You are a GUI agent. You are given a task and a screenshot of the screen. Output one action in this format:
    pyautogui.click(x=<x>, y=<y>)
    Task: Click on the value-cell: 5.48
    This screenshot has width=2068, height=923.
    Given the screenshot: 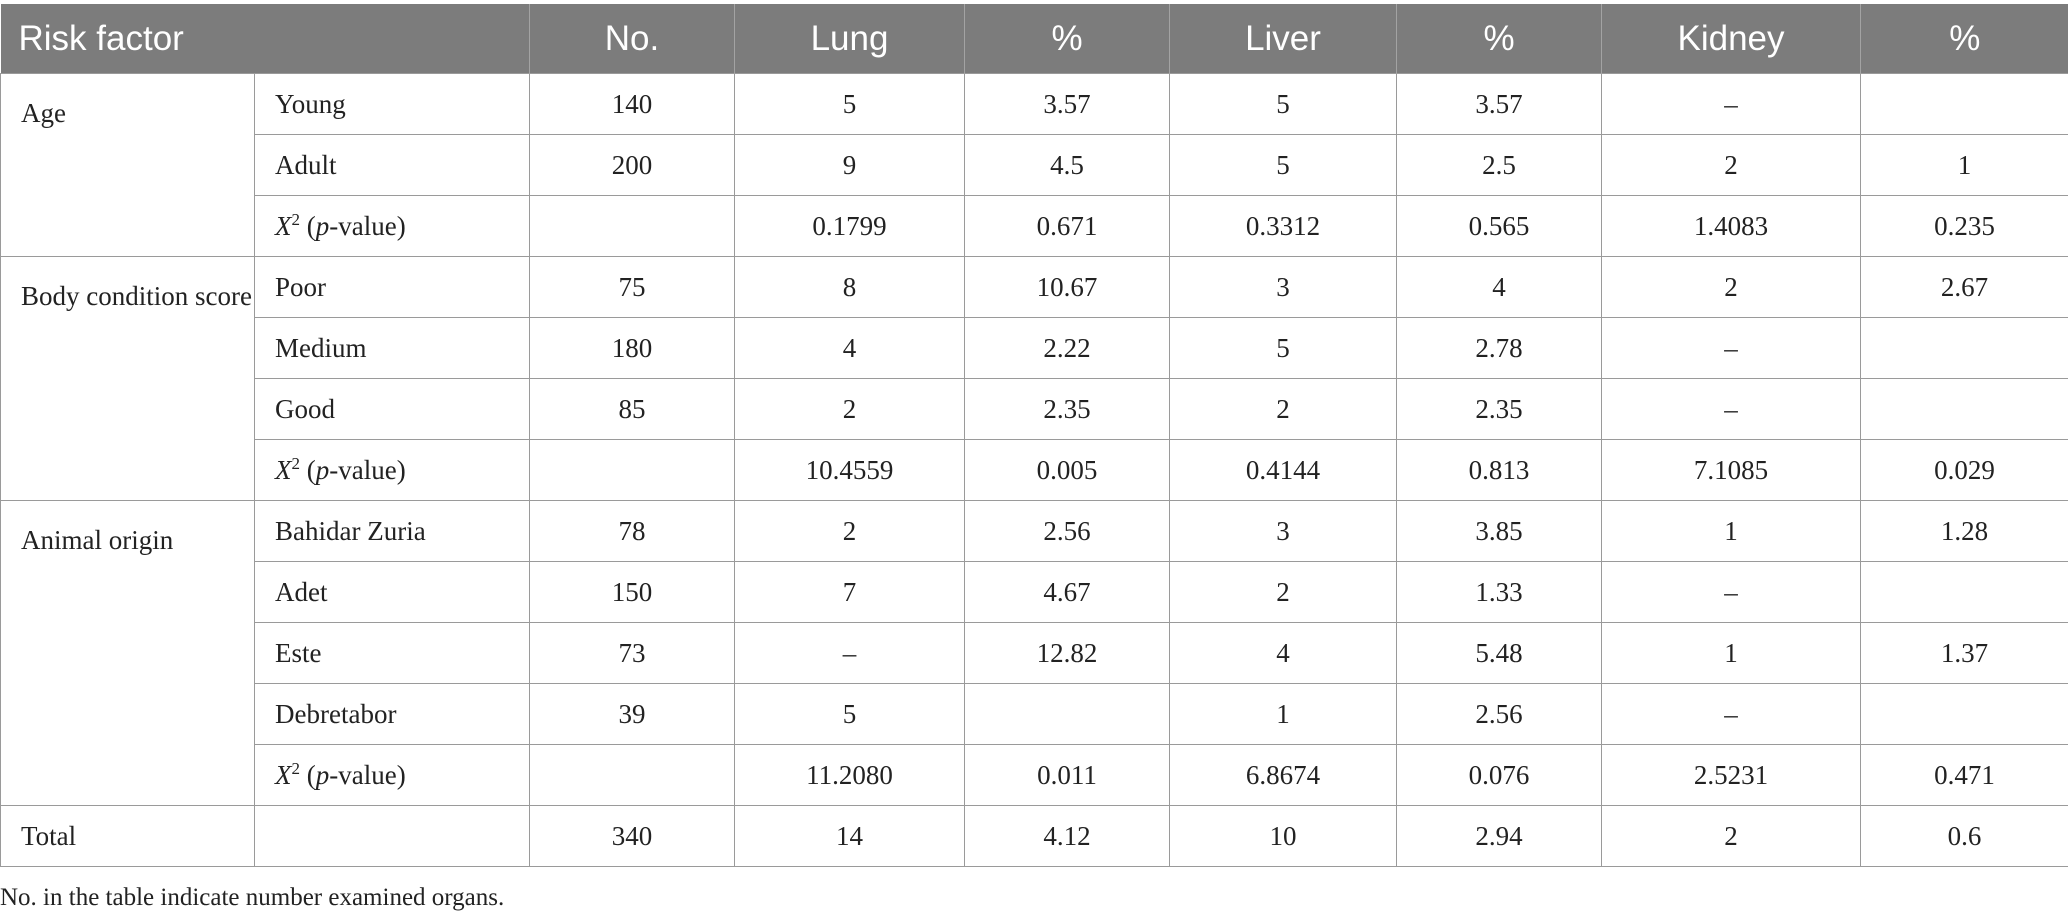 What is the action you would take?
    pyautogui.click(x=1499, y=653)
    